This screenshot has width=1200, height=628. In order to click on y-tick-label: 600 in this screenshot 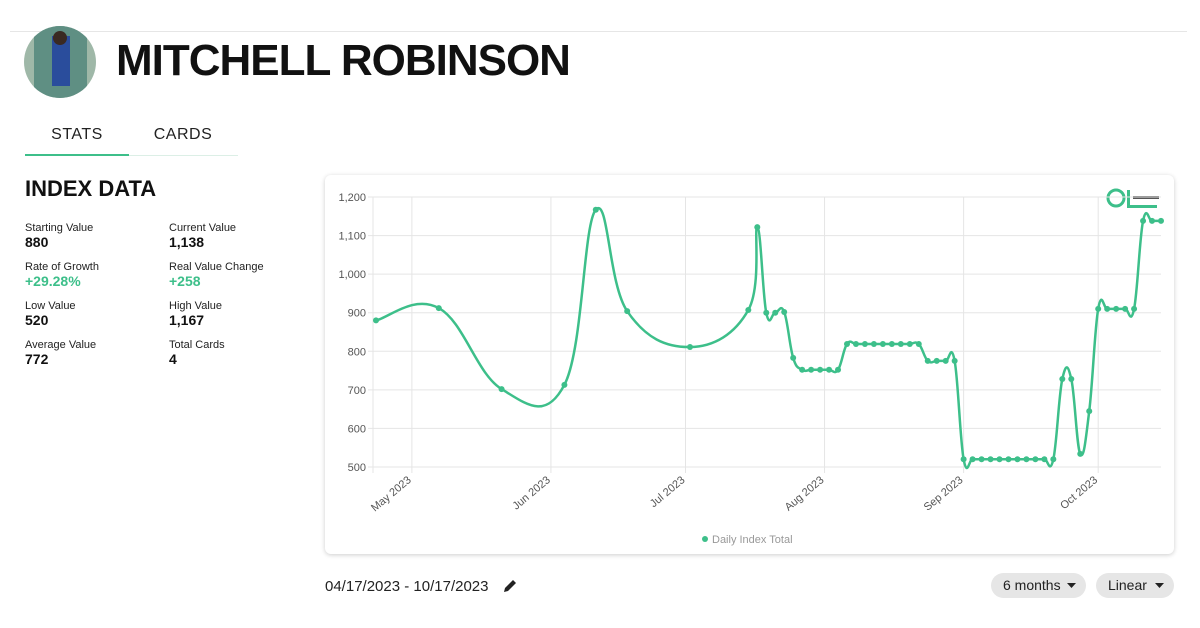, I will do `click(357, 429)`.